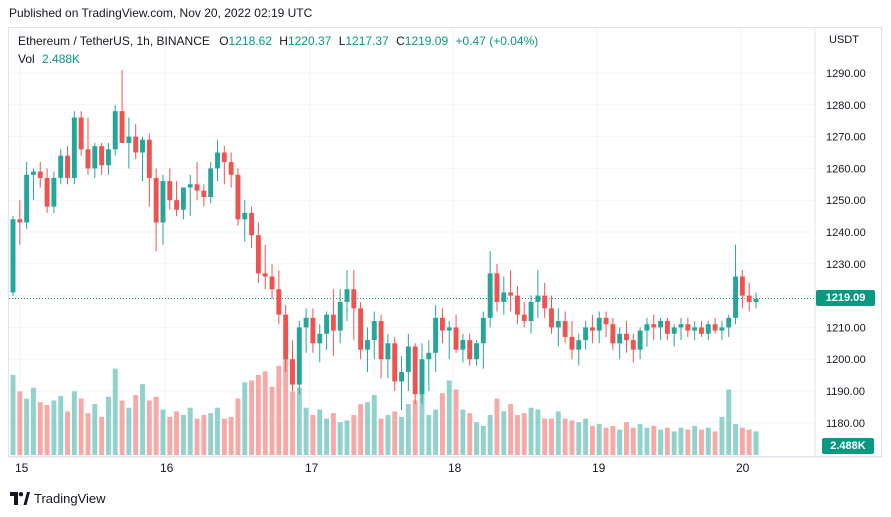  What do you see at coordinates (20, 498) in the screenshot?
I see `tradingview-logo-icon` at bounding box center [20, 498].